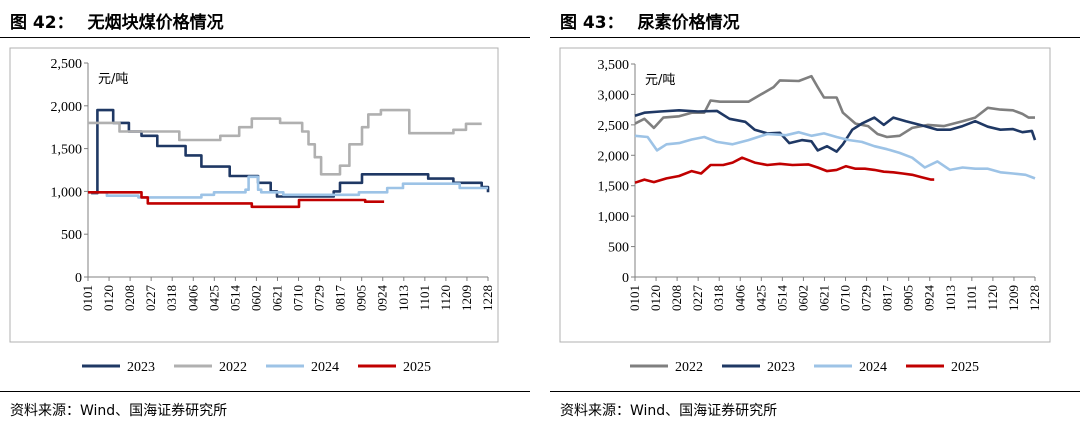  Describe the element at coordinates (688, 23) in the screenshot. I see `figure-caption: 尿素价格情况` at that location.